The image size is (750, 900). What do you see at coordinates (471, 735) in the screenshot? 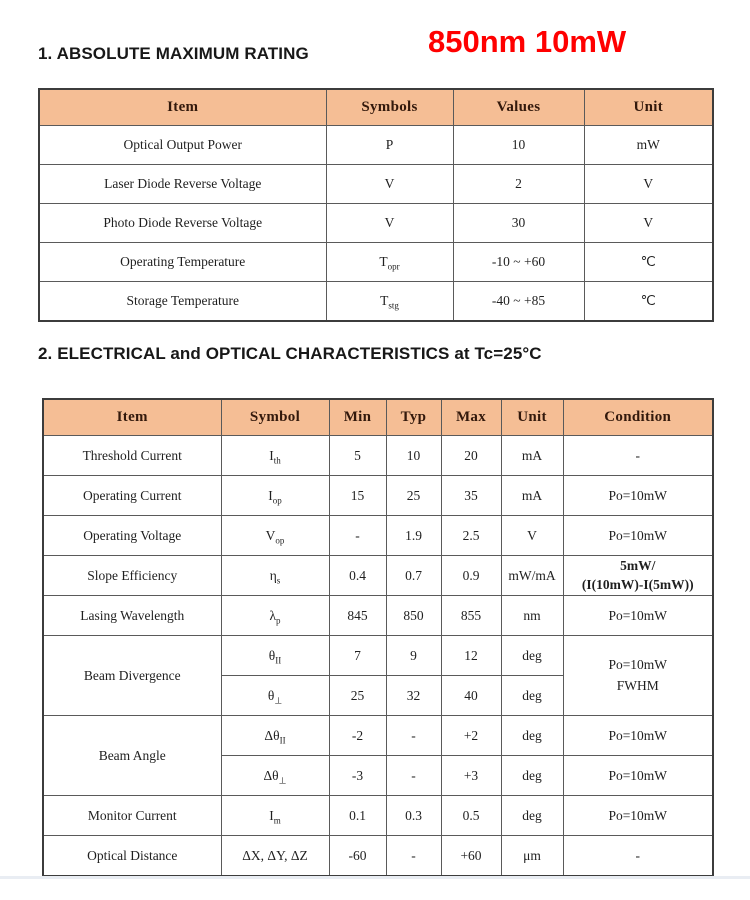
I see `cell-max: +2` at bounding box center [471, 735].